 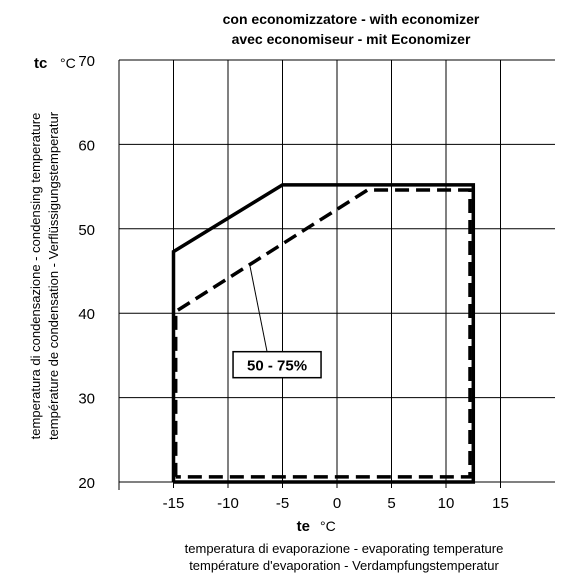 I want to click on annotation-leader-line, so click(x=258, y=308).